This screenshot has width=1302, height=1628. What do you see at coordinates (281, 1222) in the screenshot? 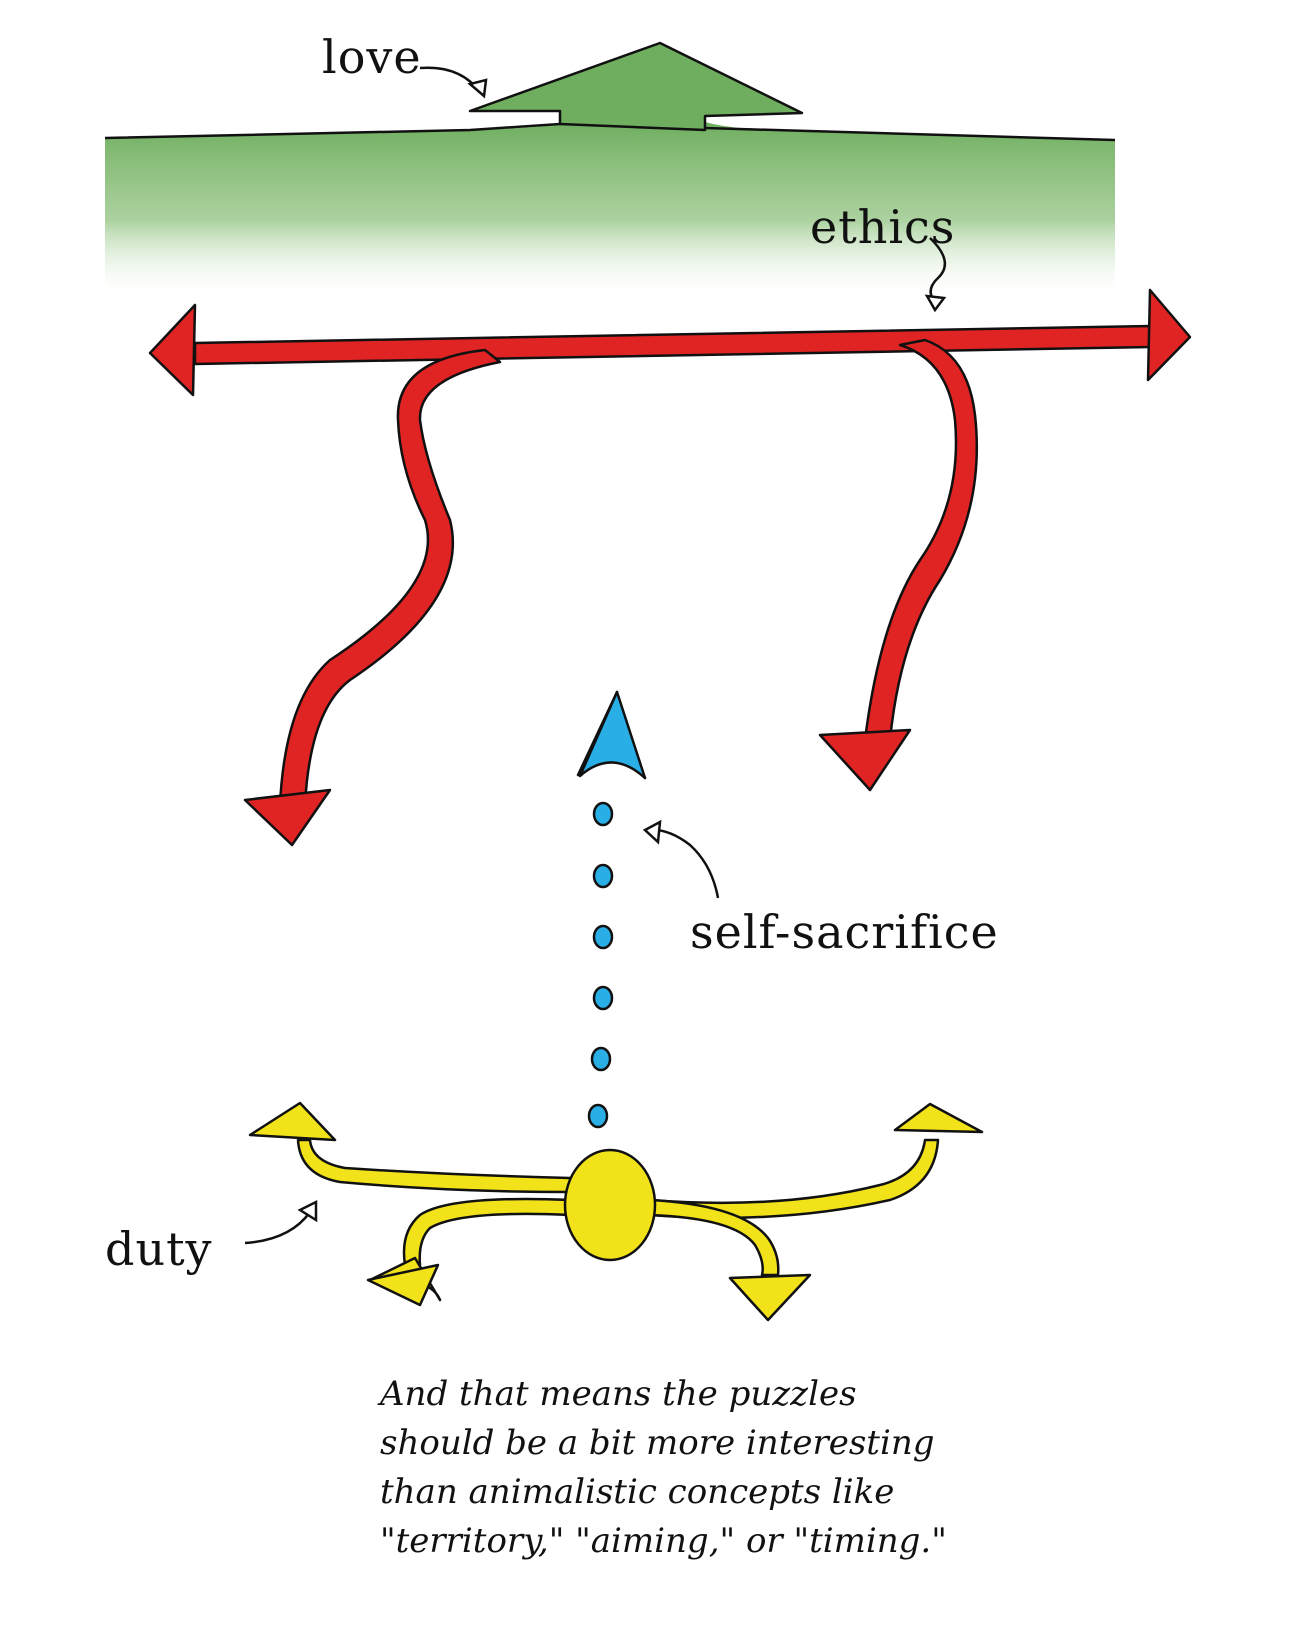
I see `duty-pointer-arrow` at bounding box center [281, 1222].